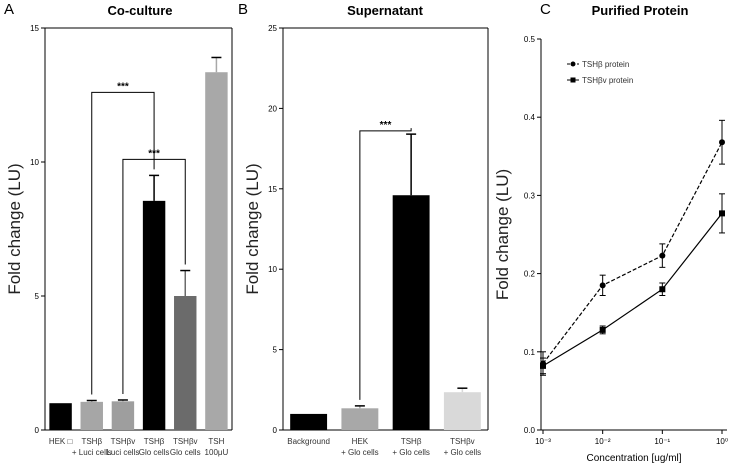 The image size is (729, 465). What do you see at coordinates (140, 10) in the screenshot?
I see `chart-title: Co-culture` at bounding box center [140, 10].